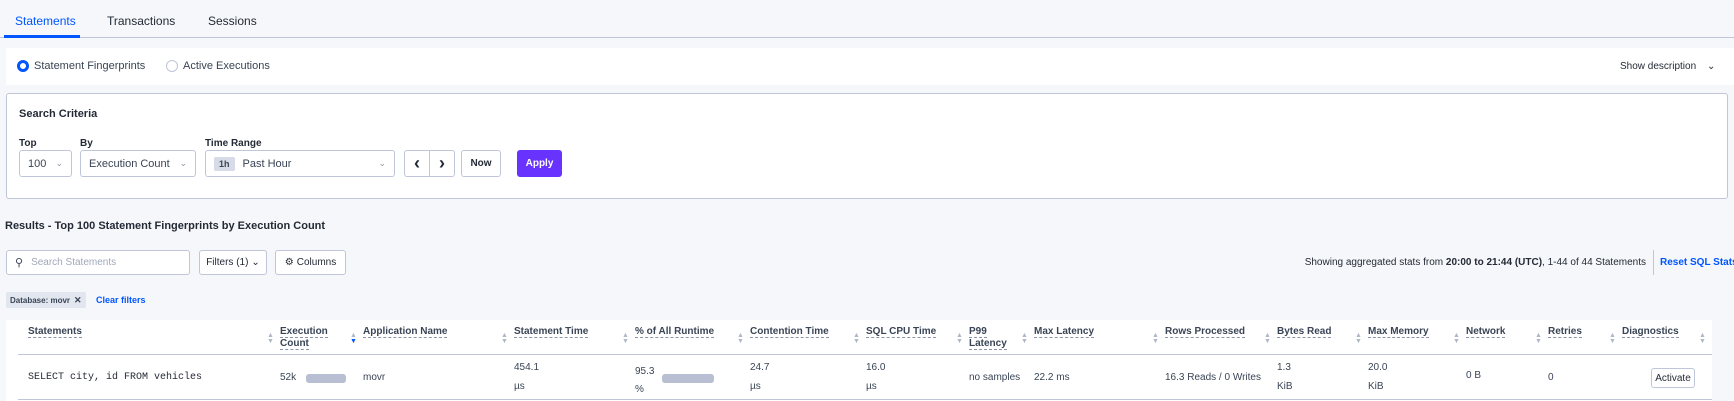  What do you see at coordinates (988, 338) in the screenshot?
I see `column-header-label: P99 Latency` at bounding box center [988, 338].